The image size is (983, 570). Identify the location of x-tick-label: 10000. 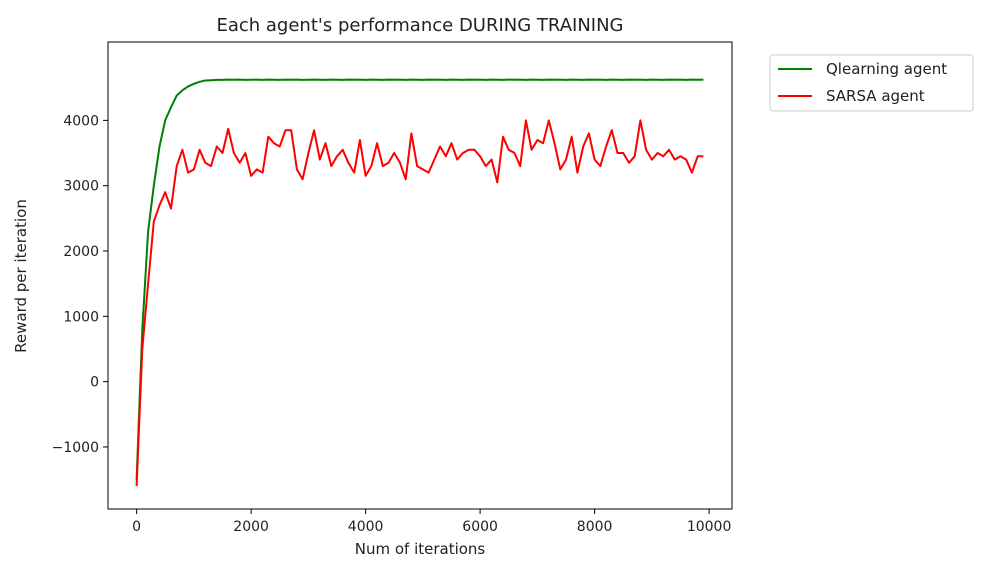
(709, 527).